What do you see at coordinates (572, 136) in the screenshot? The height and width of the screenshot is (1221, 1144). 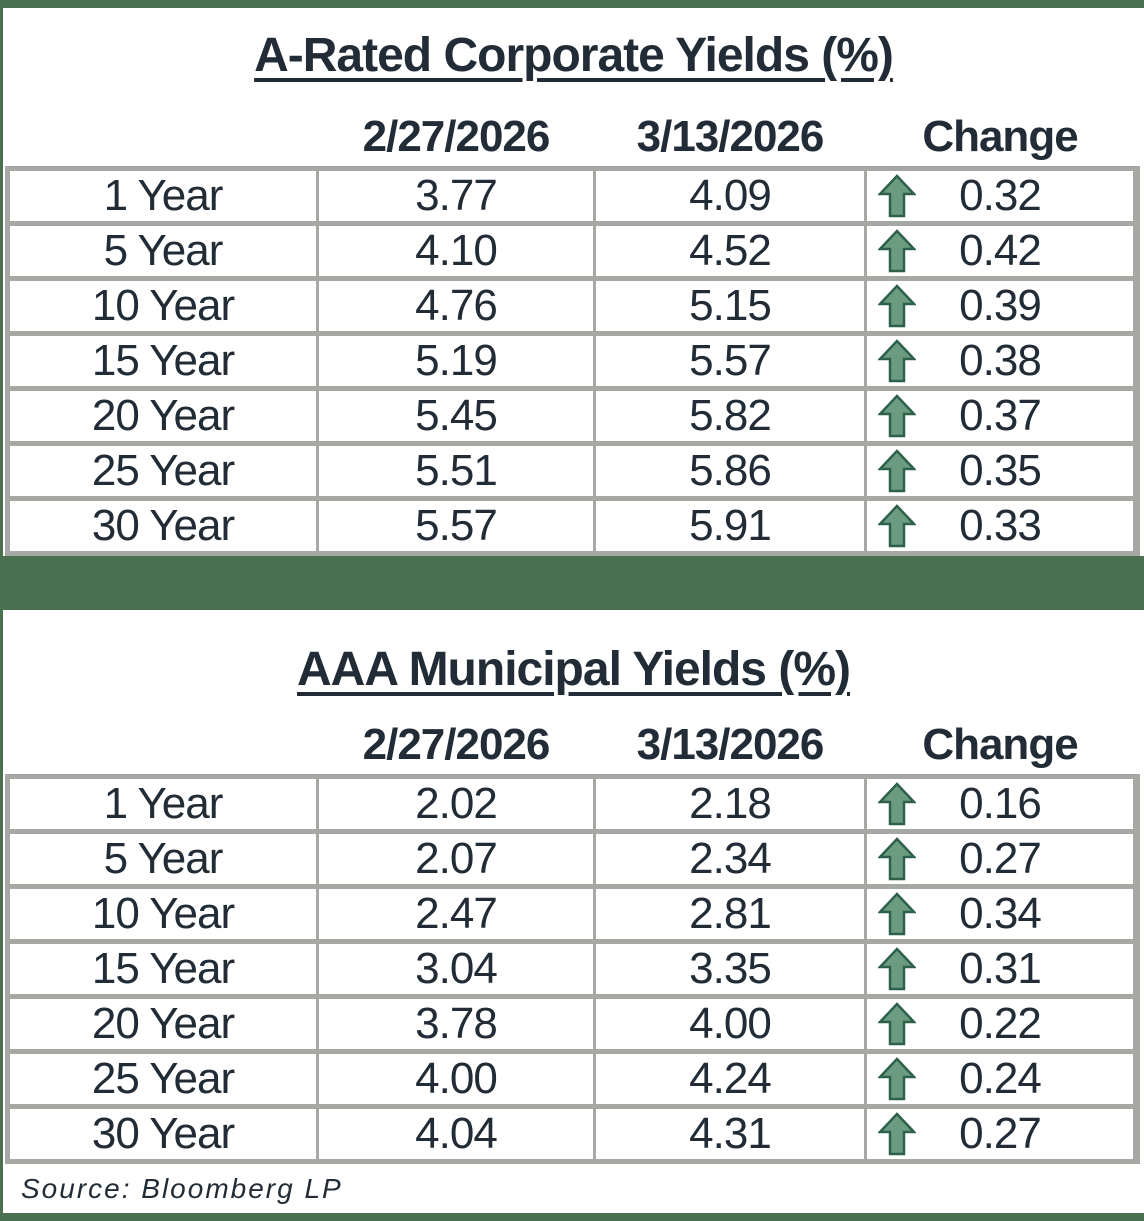 I see `corporate-yields-header-row: 2/27/2026 3/13/2026 Change` at bounding box center [572, 136].